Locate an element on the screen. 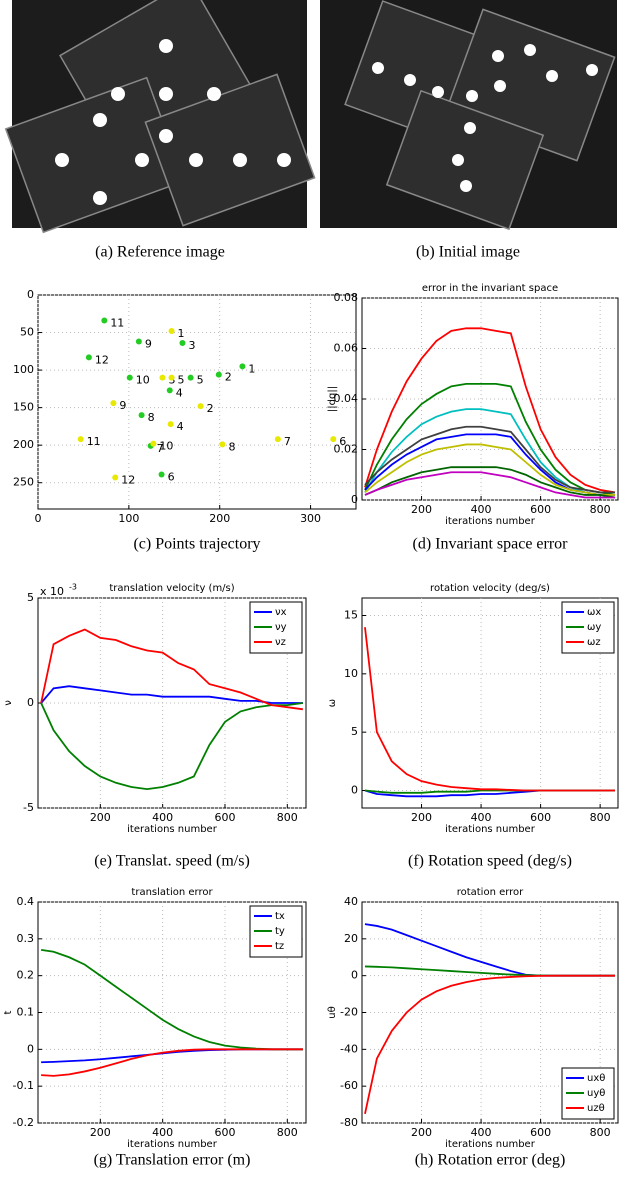  y-tick-label: 50 is located at coordinates (27, 332).